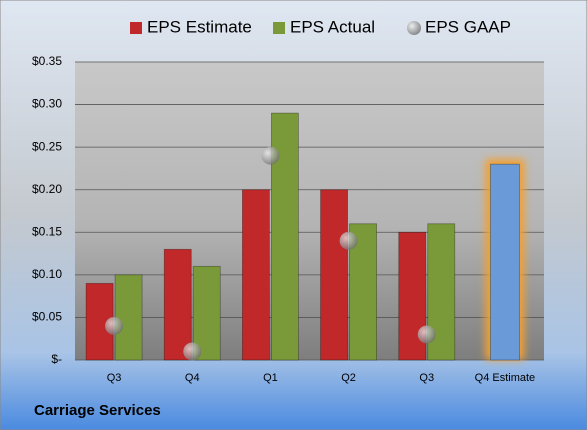  I want to click on y-tick-label: $0.25, so click(47, 146).